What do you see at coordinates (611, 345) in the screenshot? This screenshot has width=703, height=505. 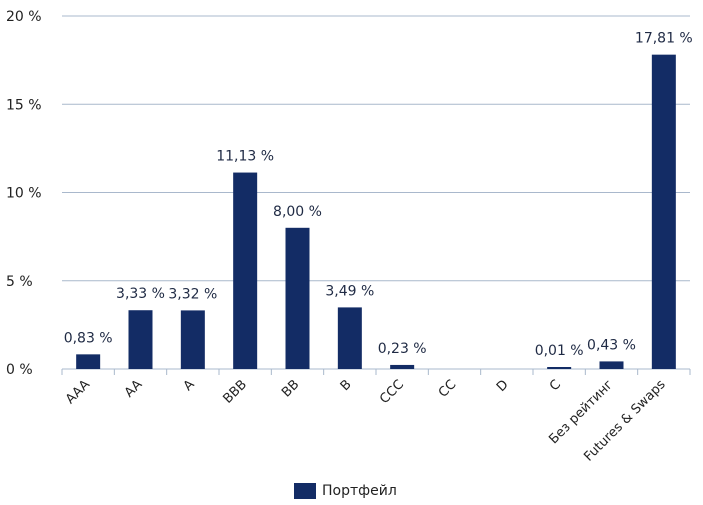 I see `data-label: 0,43 %` at bounding box center [611, 345].